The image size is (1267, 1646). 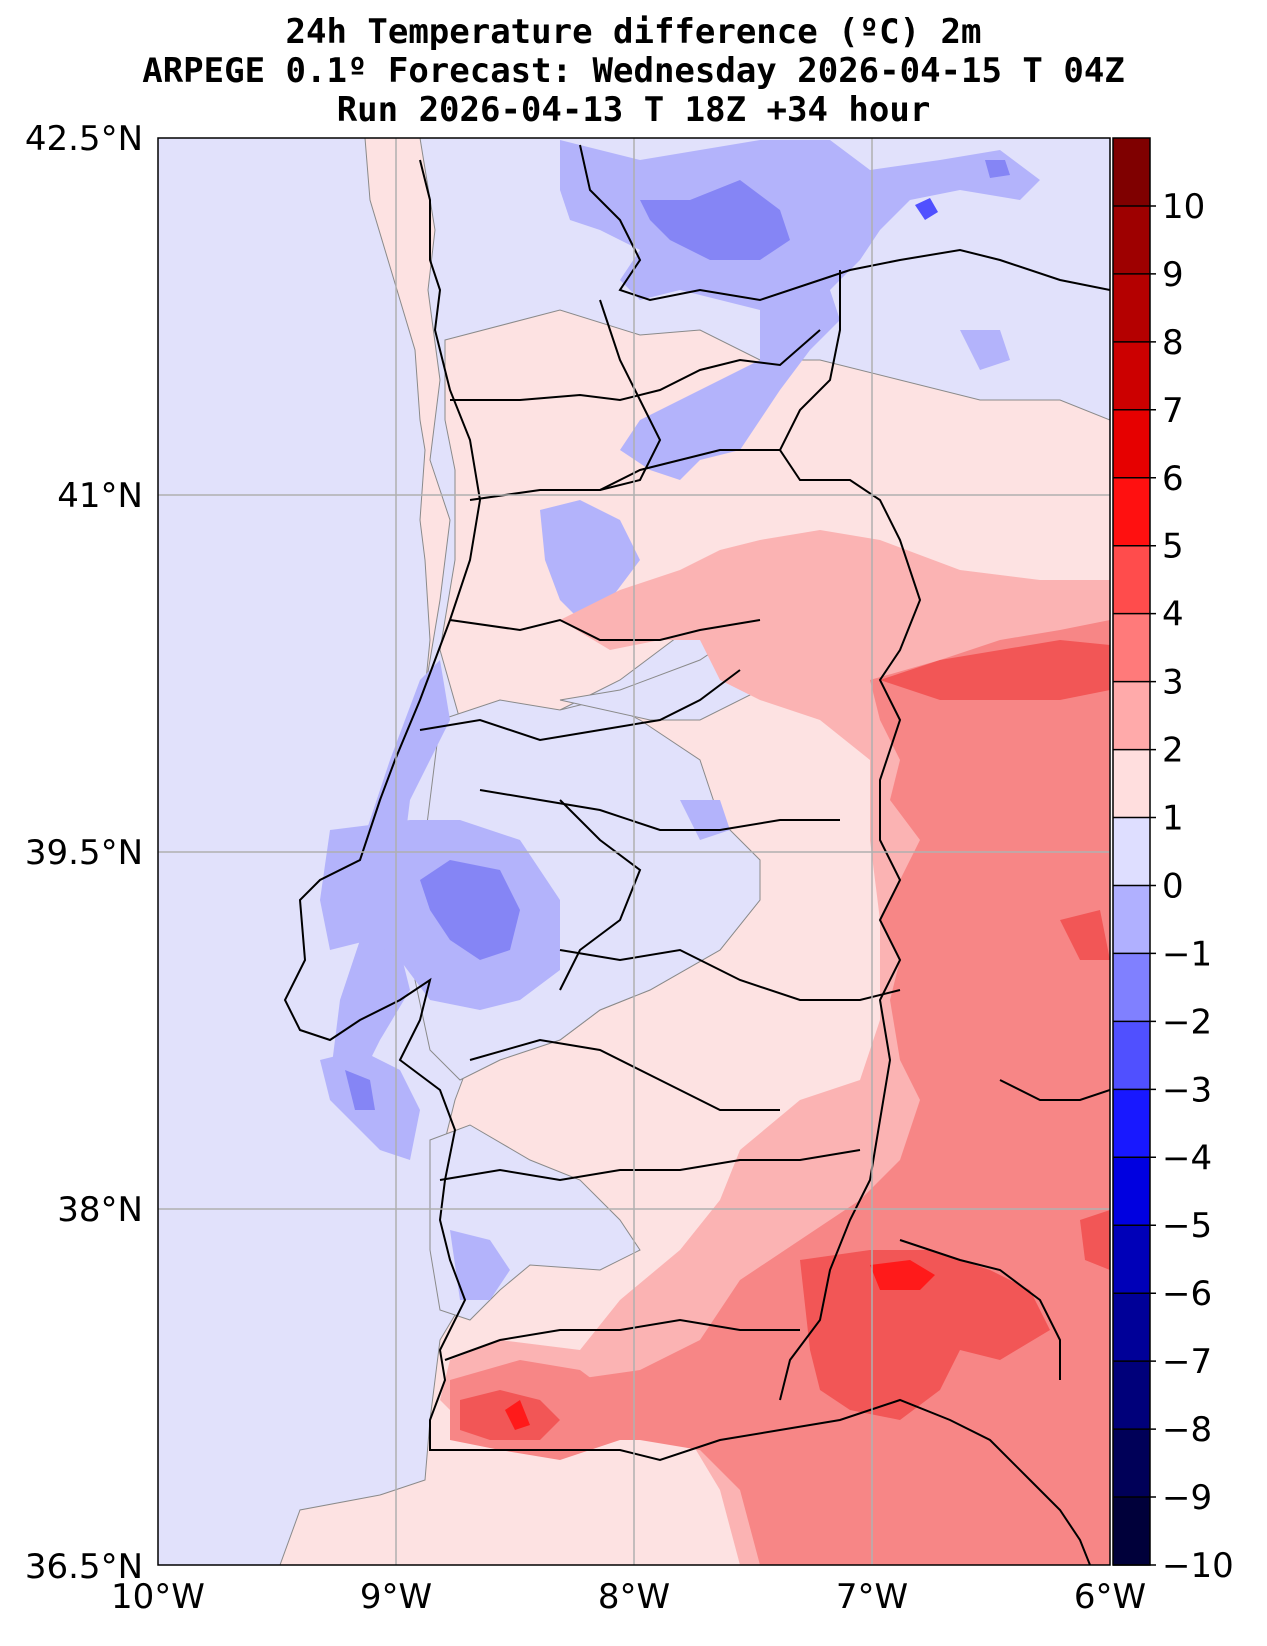 What do you see at coordinates (1187, 1498) in the screenshot?
I see `colorbar-tick-label: −9` at bounding box center [1187, 1498].